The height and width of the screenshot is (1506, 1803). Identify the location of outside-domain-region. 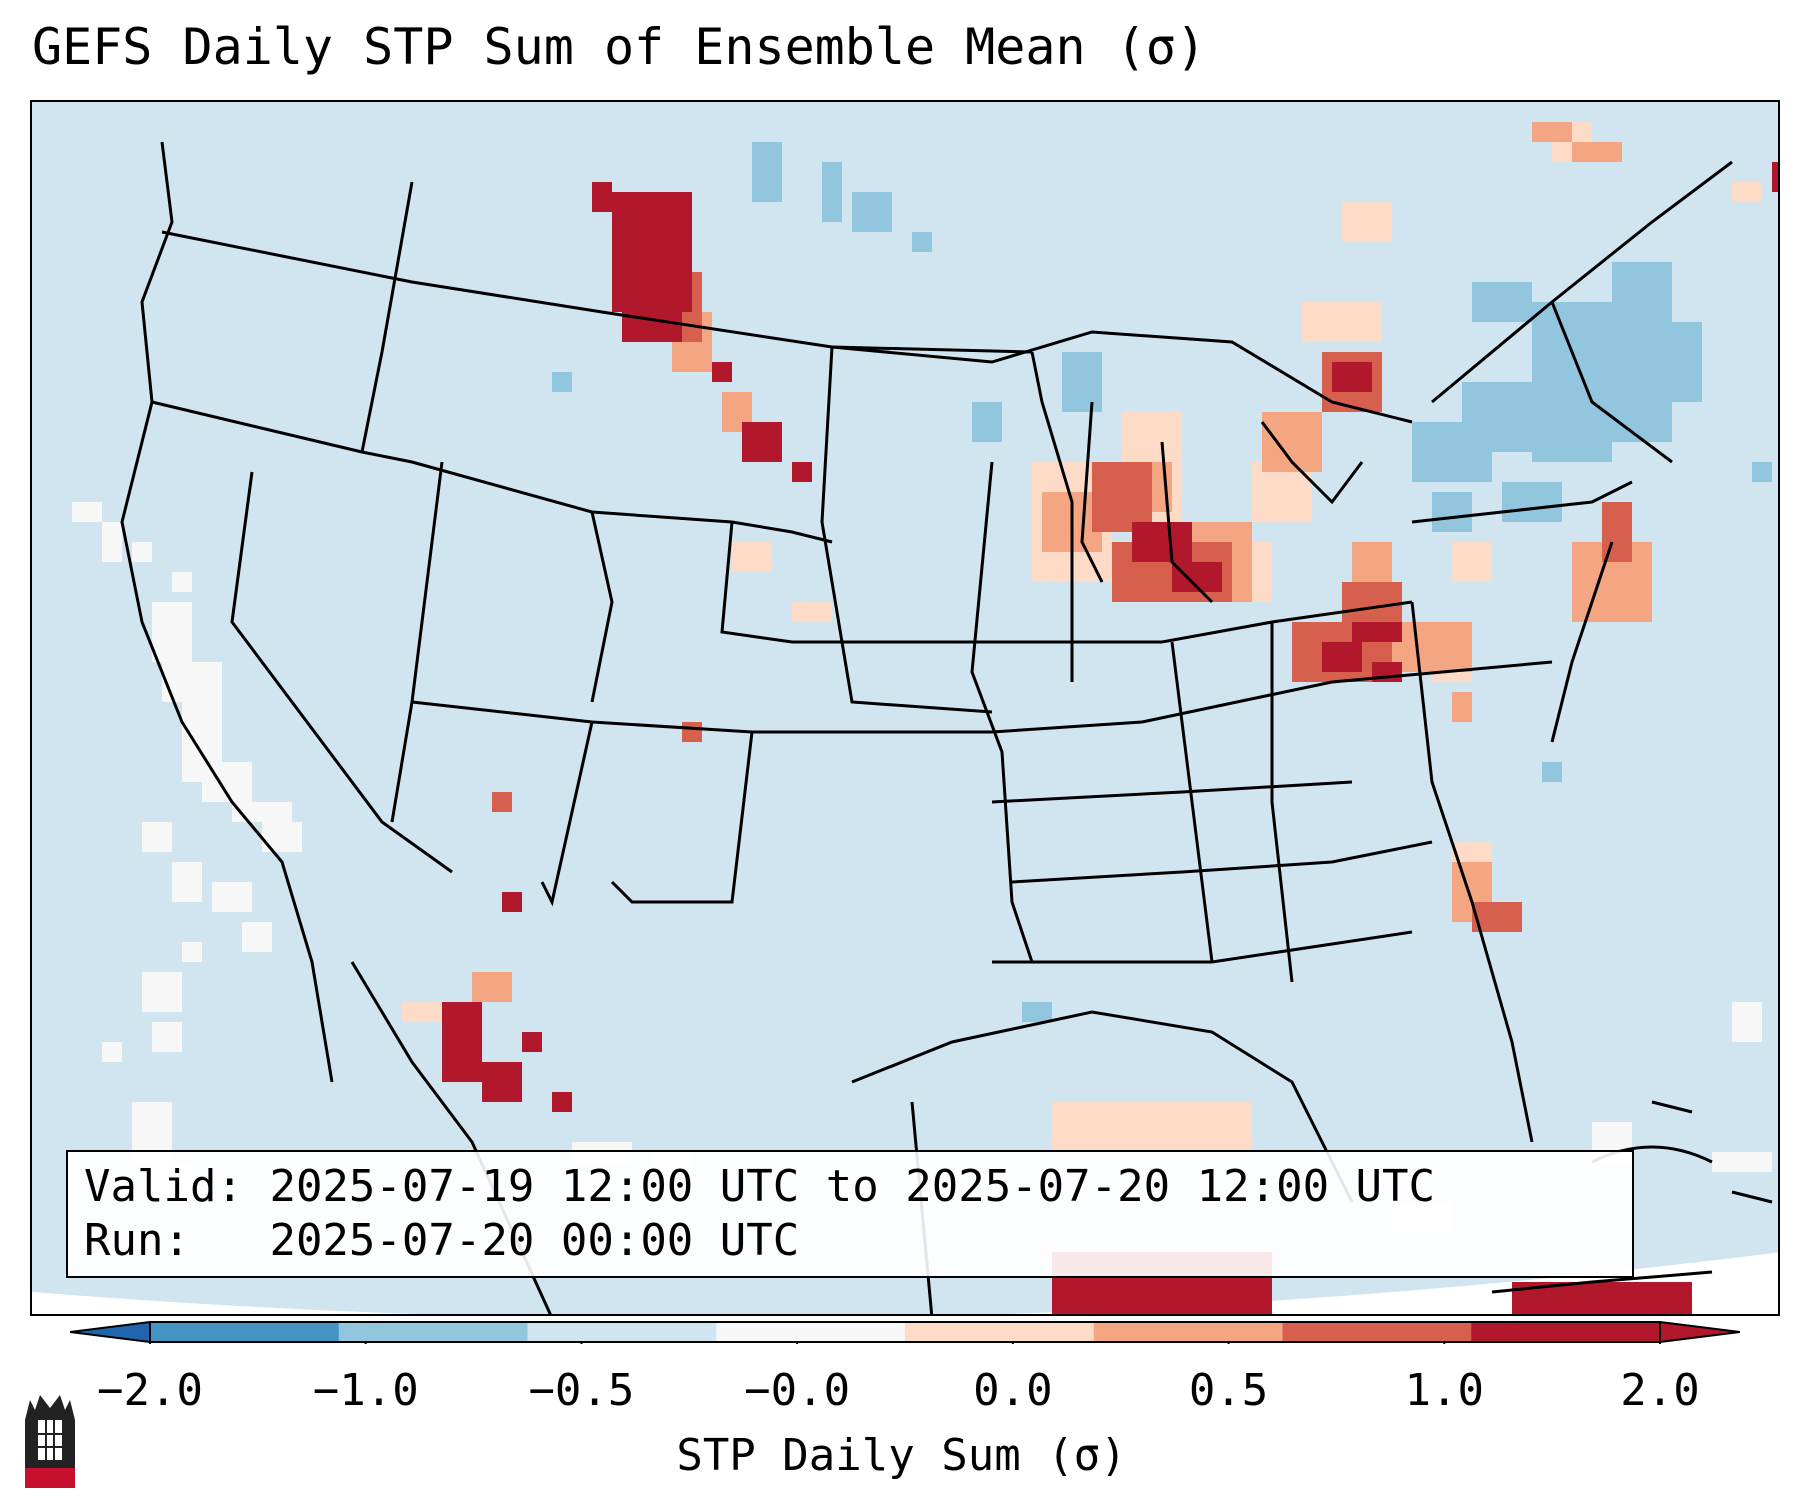
(905, 1283).